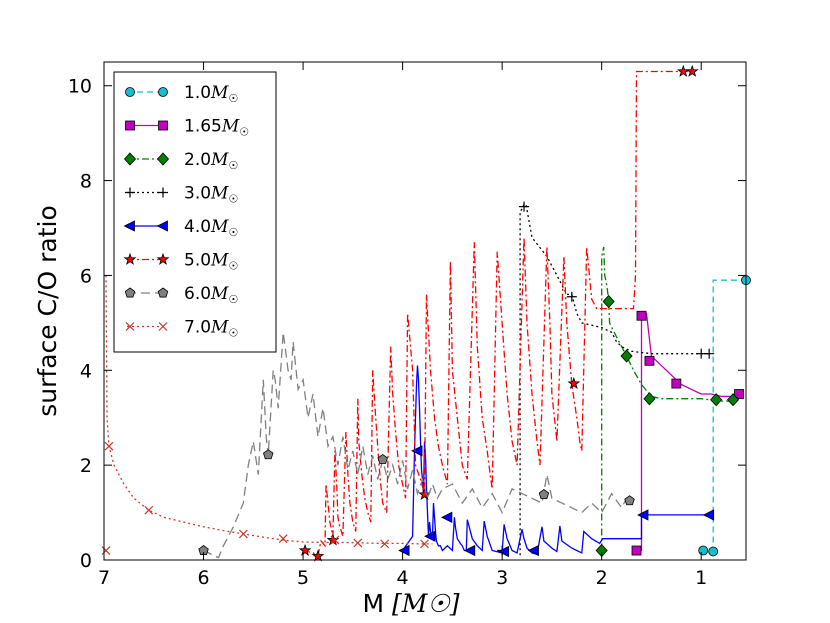 The width and height of the screenshot is (830, 623). What do you see at coordinates (180, 161) in the screenshot?
I see `legend-entry-2-0: 2.0M☉` at bounding box center [180, 161].